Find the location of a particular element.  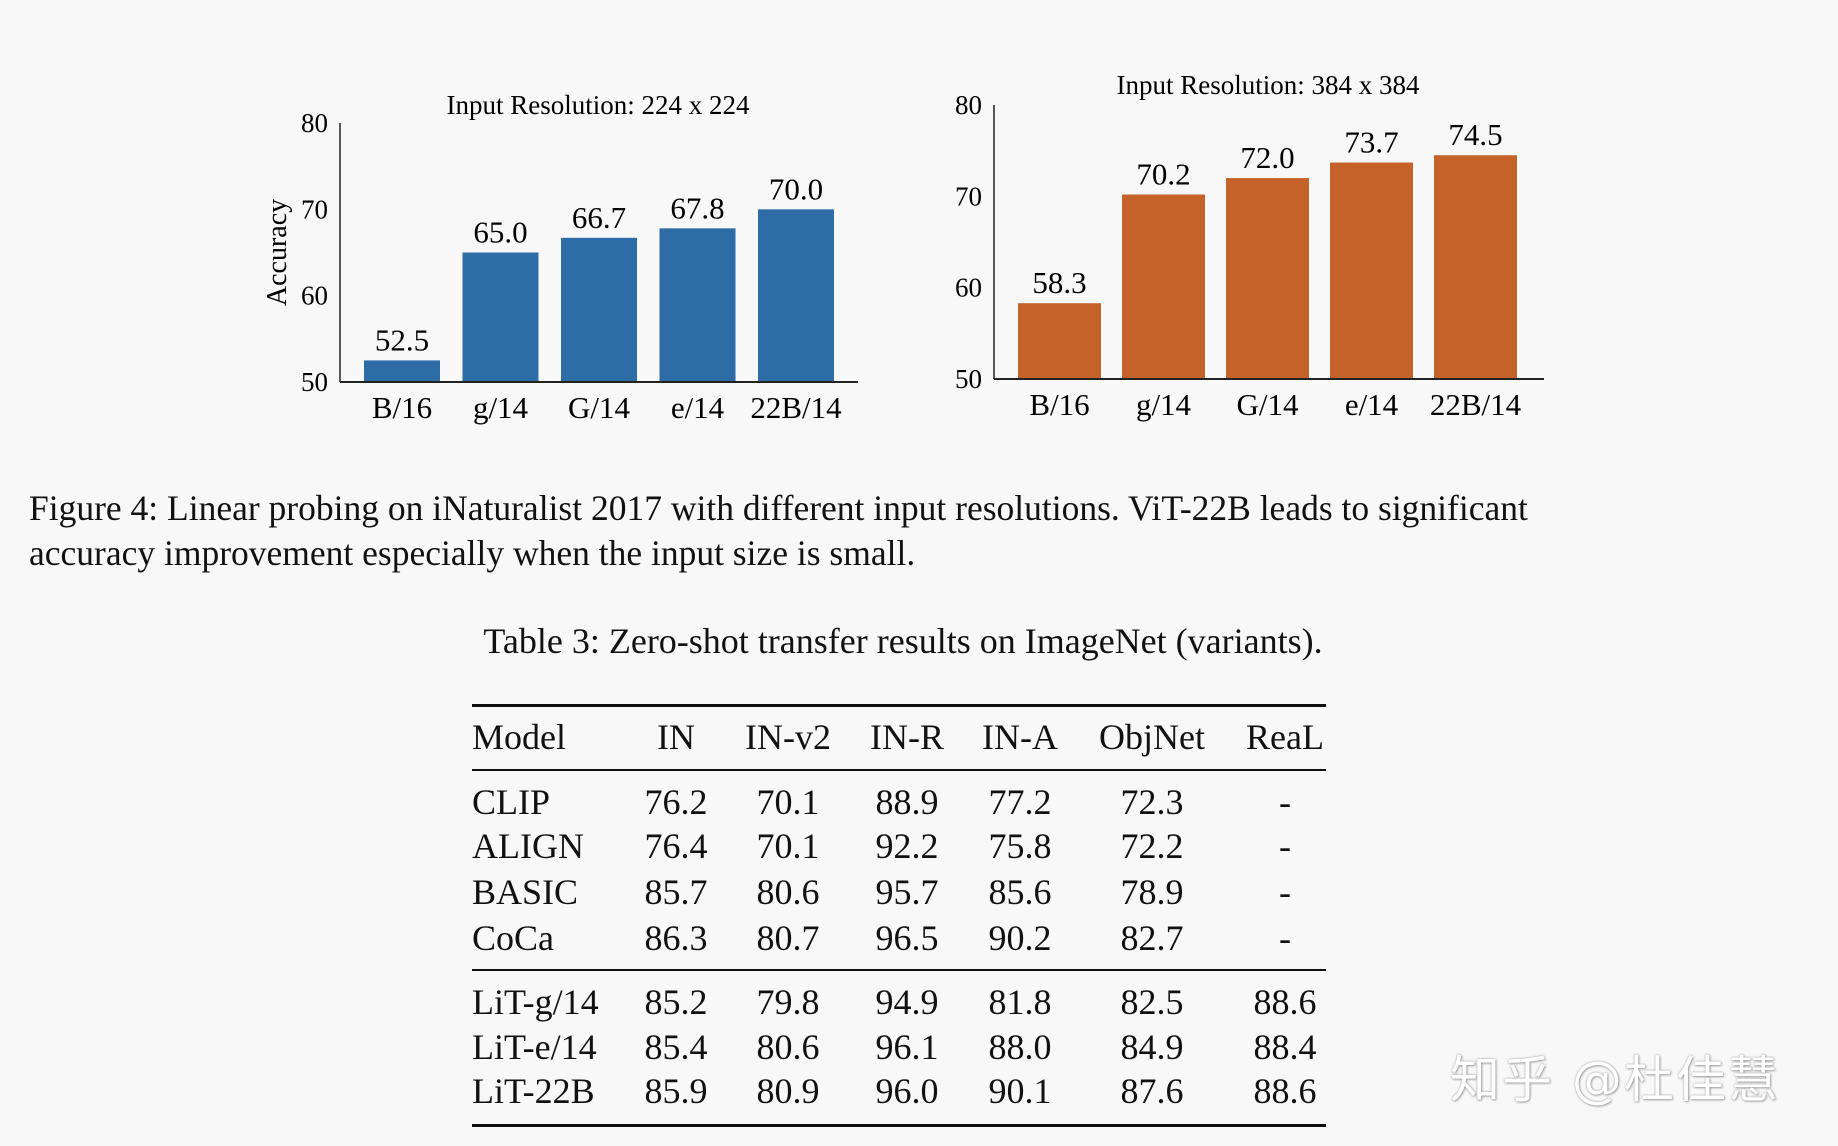

table-cell: 82.7 is located at coordinates (1152, 938).